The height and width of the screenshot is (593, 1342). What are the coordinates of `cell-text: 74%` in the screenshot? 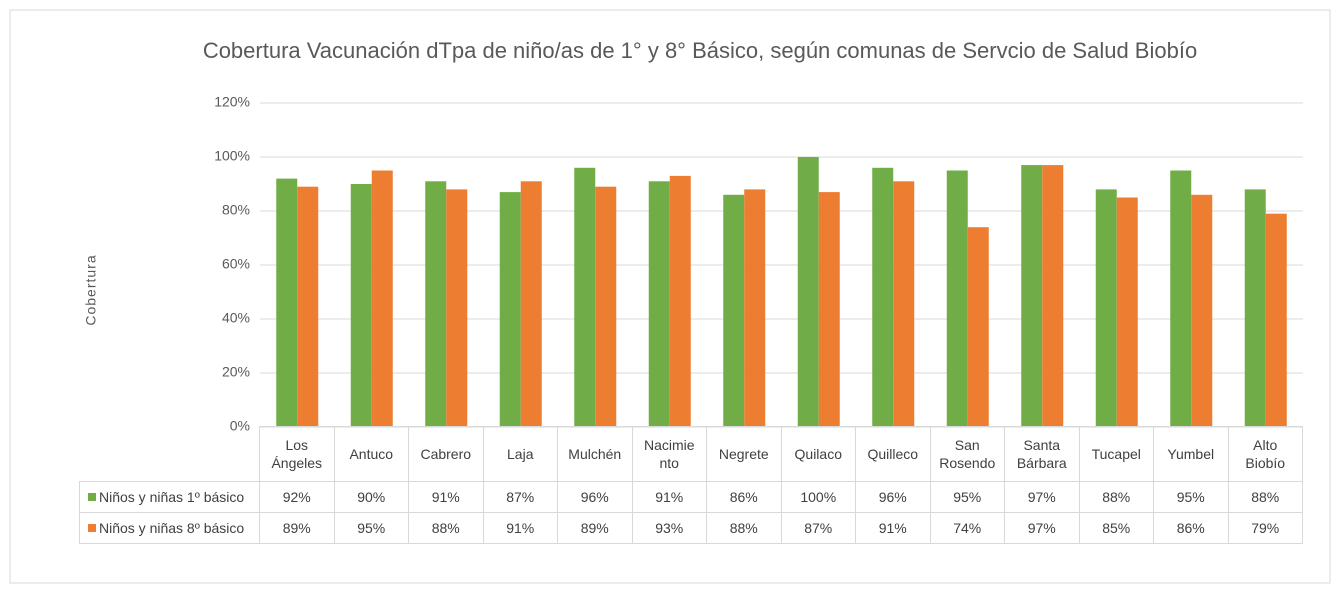 It's located at (967, 528).